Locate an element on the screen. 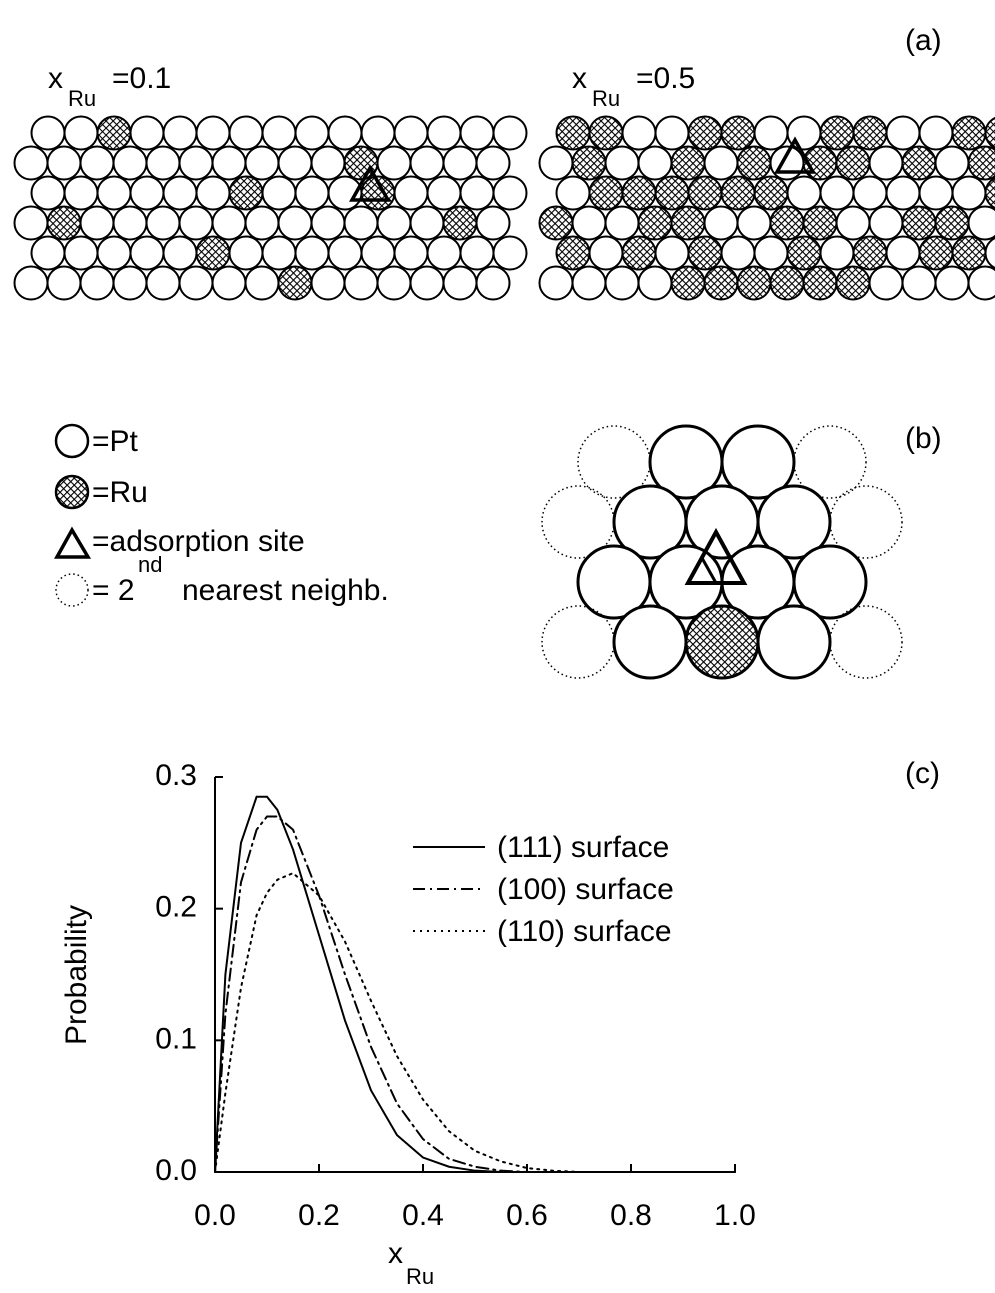  legend-text: =adsorption site is located at coordinates (198, 541).